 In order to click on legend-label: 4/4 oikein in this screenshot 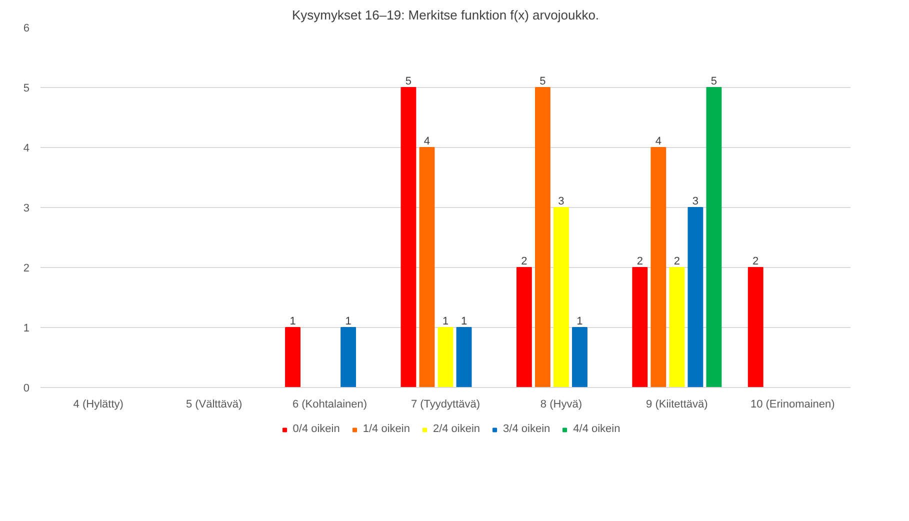, I will do `click(596, 429)`.